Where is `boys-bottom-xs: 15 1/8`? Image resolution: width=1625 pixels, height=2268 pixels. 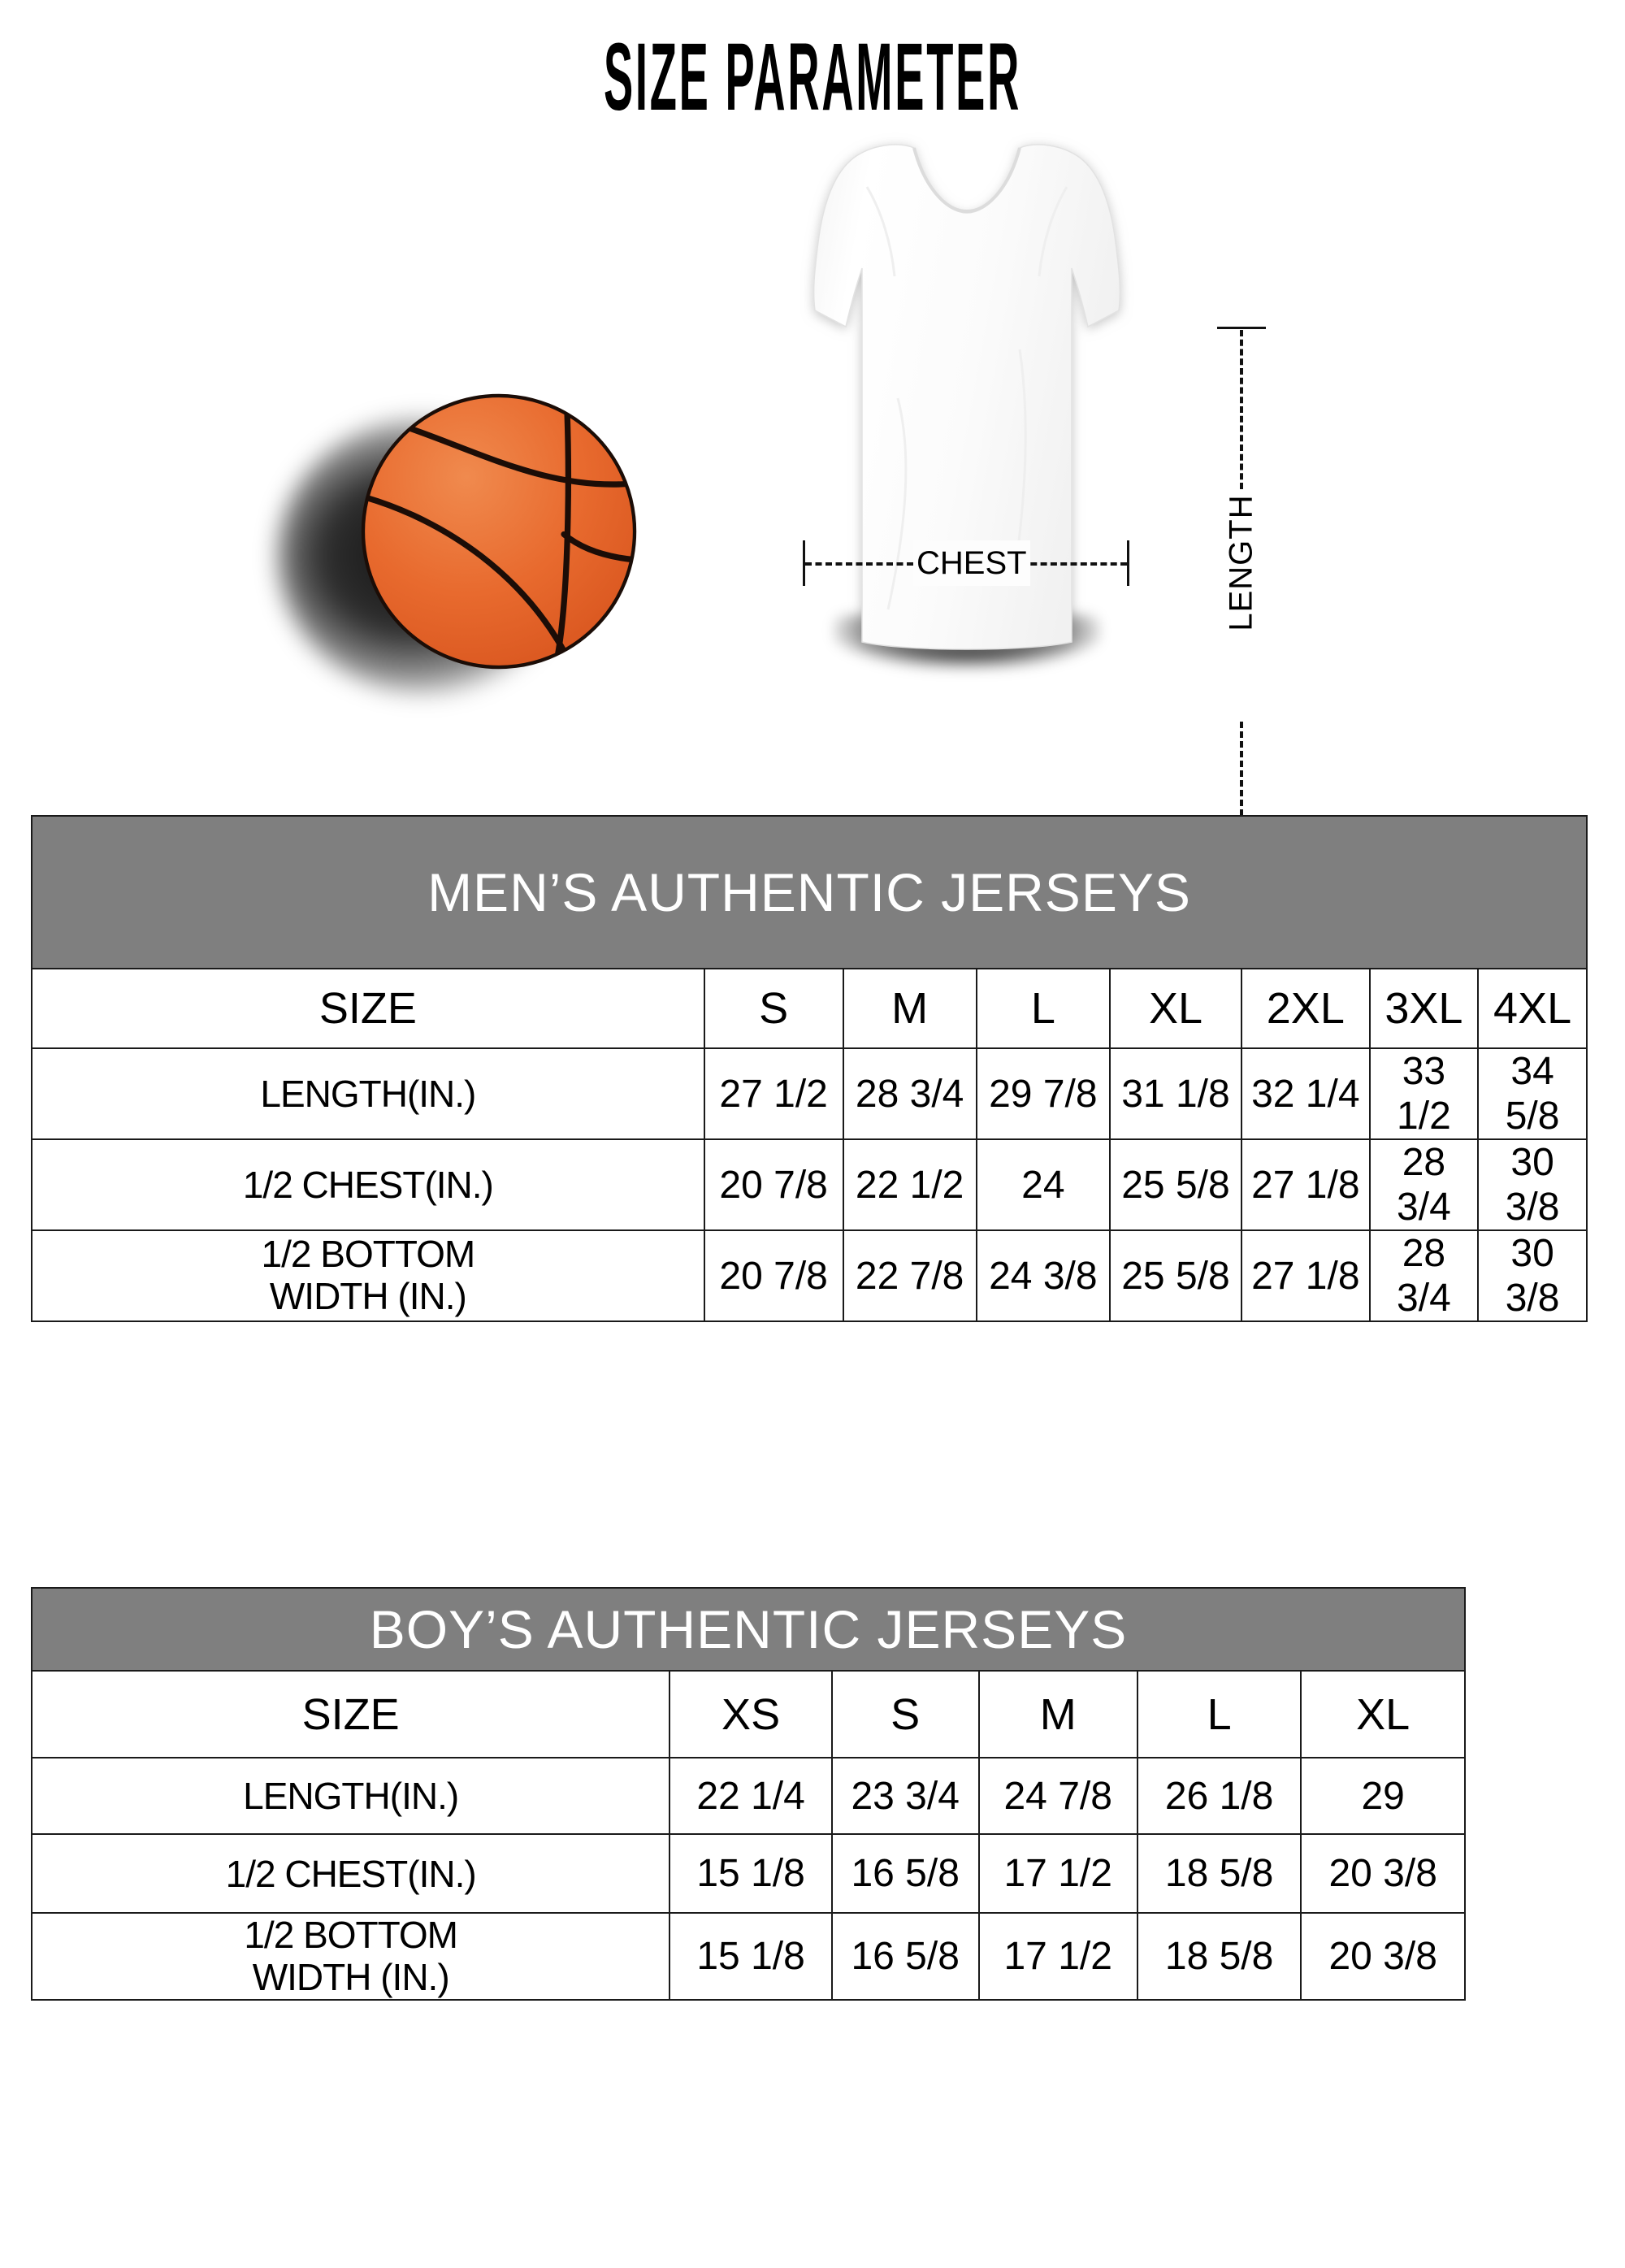 boys-bottom-xs: 15 1/8 is located at coordinates (751, 1956).